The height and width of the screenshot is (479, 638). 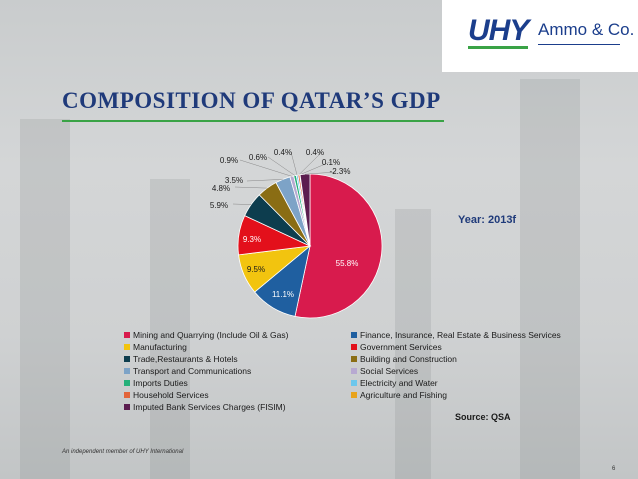 What do you see at coordinates (338, 246) in the screenshot?
I see `pie-slice-mining-and-quarrying-include-oil-gas` at bounding box center [338, 246].